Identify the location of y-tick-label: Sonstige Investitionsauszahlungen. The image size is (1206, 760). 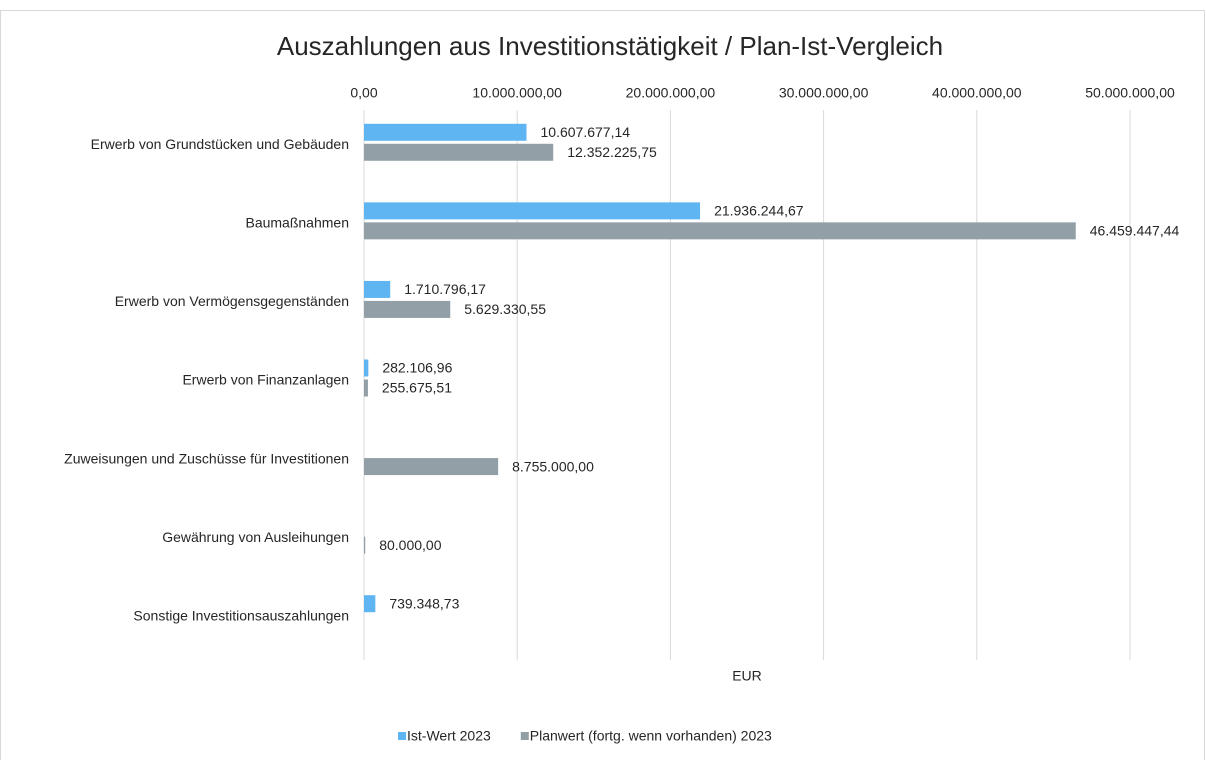
(241, 615).